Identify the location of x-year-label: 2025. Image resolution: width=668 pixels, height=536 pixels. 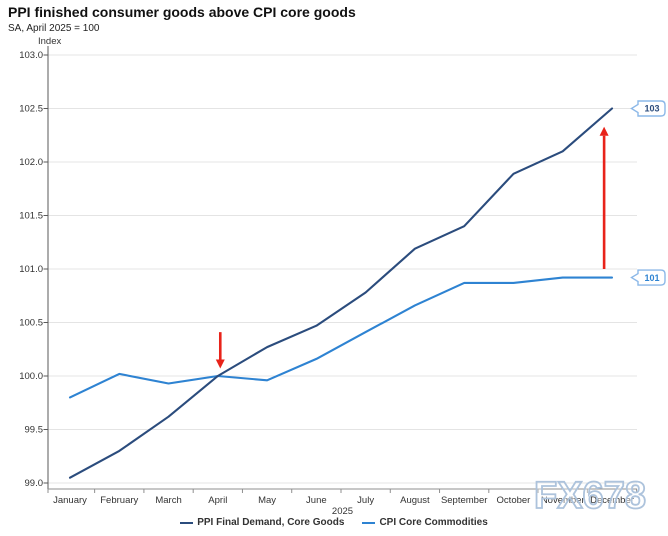
(342, 511).